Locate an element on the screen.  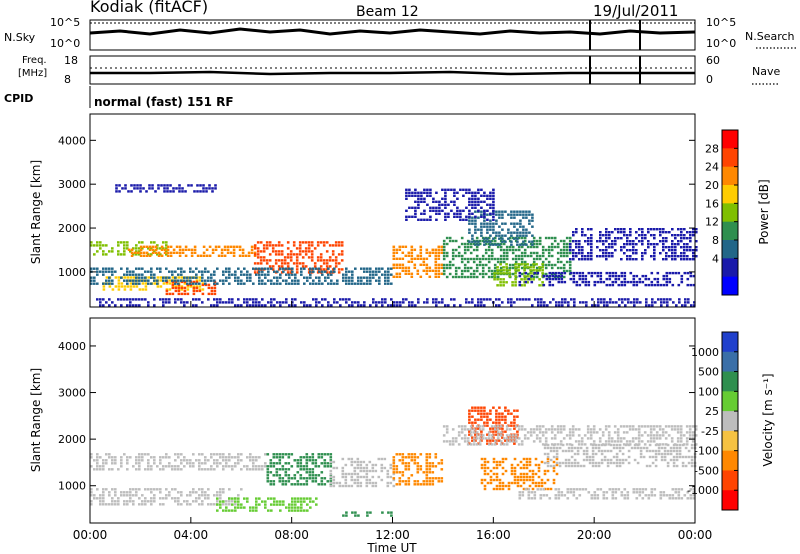
power-colorbar-swatch is located at coordinates (730, 268).